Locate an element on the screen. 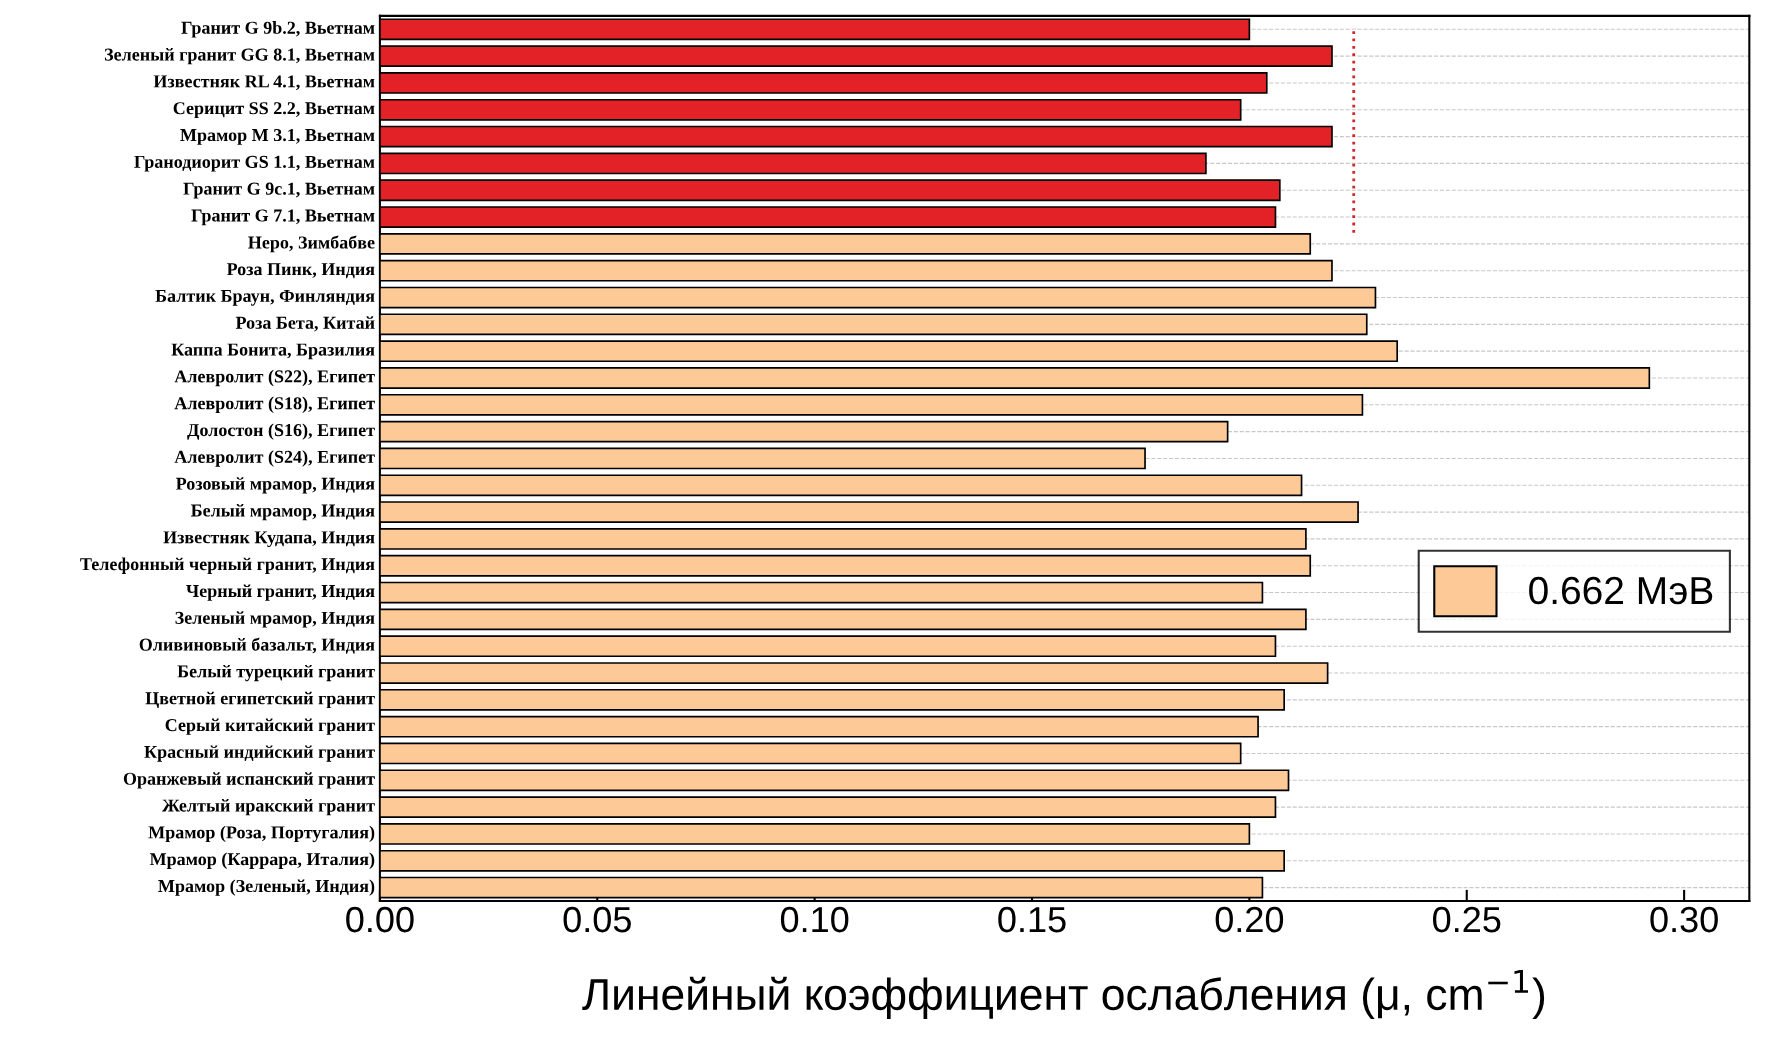 The width and height of the screenshot is (1767, 1060). y-tick-label: Телефонный черный гранит, Индия is located at coordinates (227, 565).